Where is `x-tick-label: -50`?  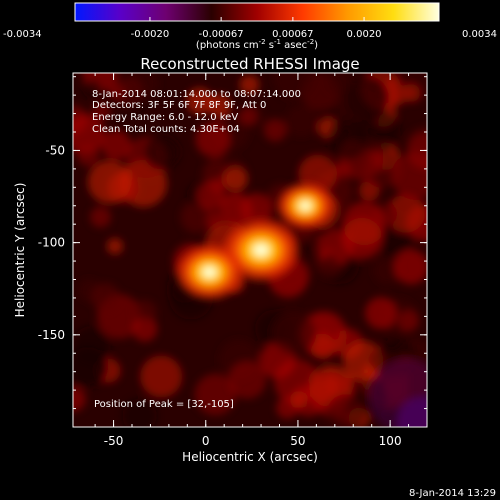 x-tick-label: -50 is located at coordinates (114, 441).